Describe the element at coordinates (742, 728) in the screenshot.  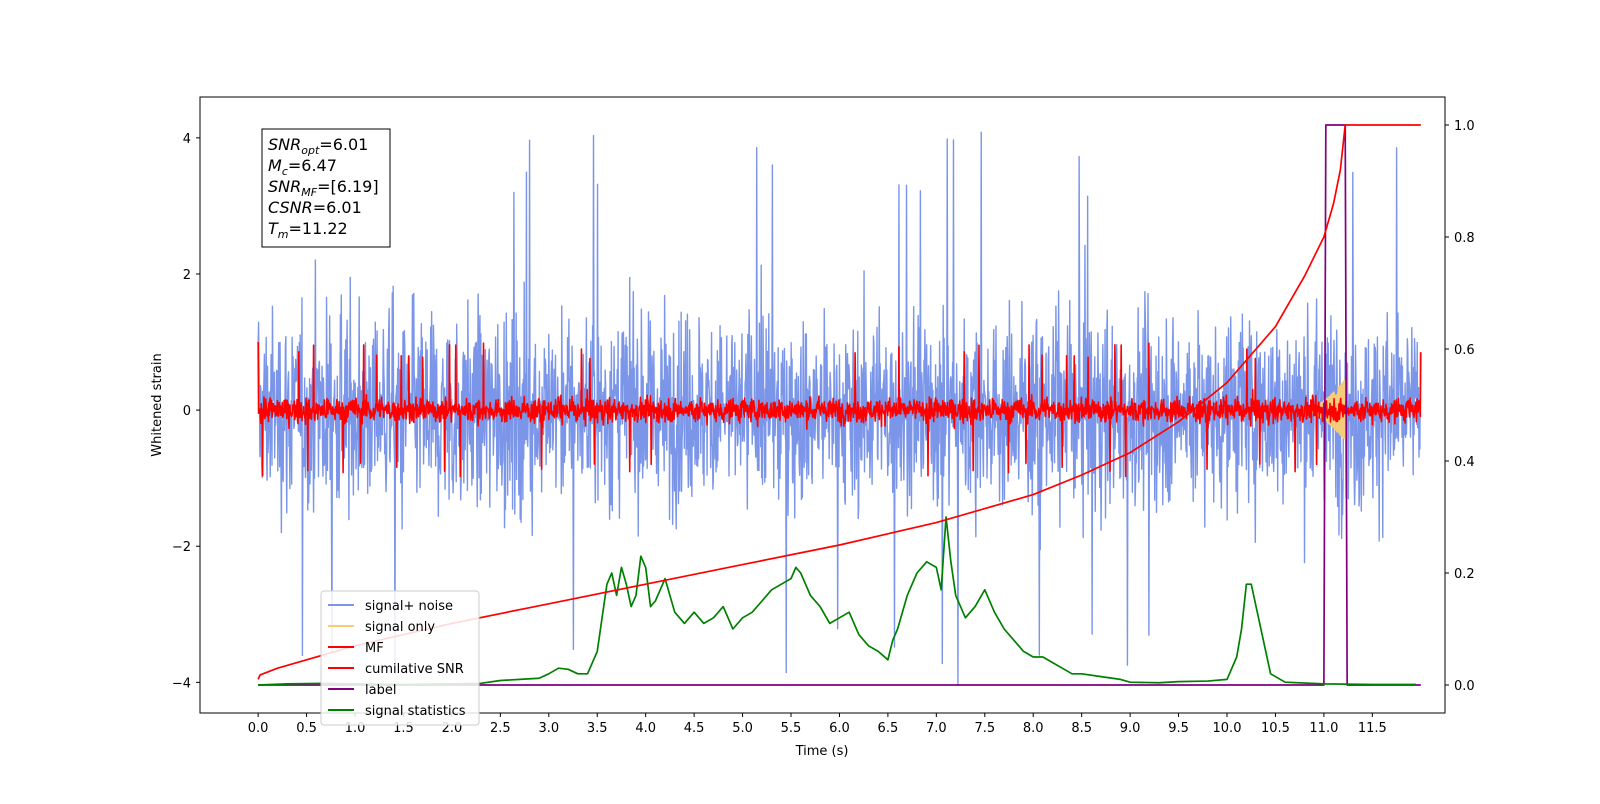
I see `x-tick-label: 5.0` at that location.